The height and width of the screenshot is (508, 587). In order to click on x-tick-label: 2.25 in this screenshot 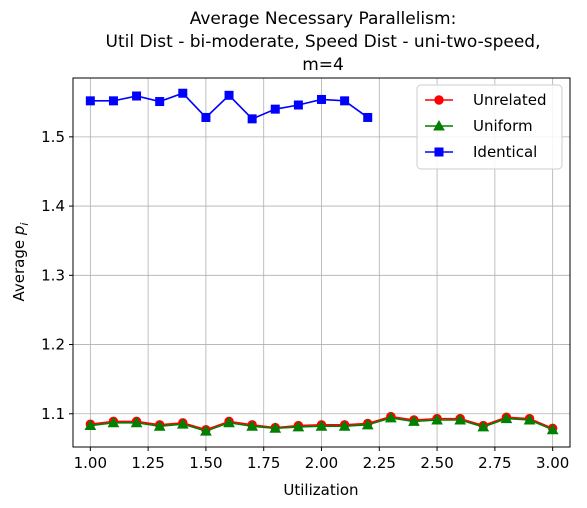, I will do `click(379, 463)`.